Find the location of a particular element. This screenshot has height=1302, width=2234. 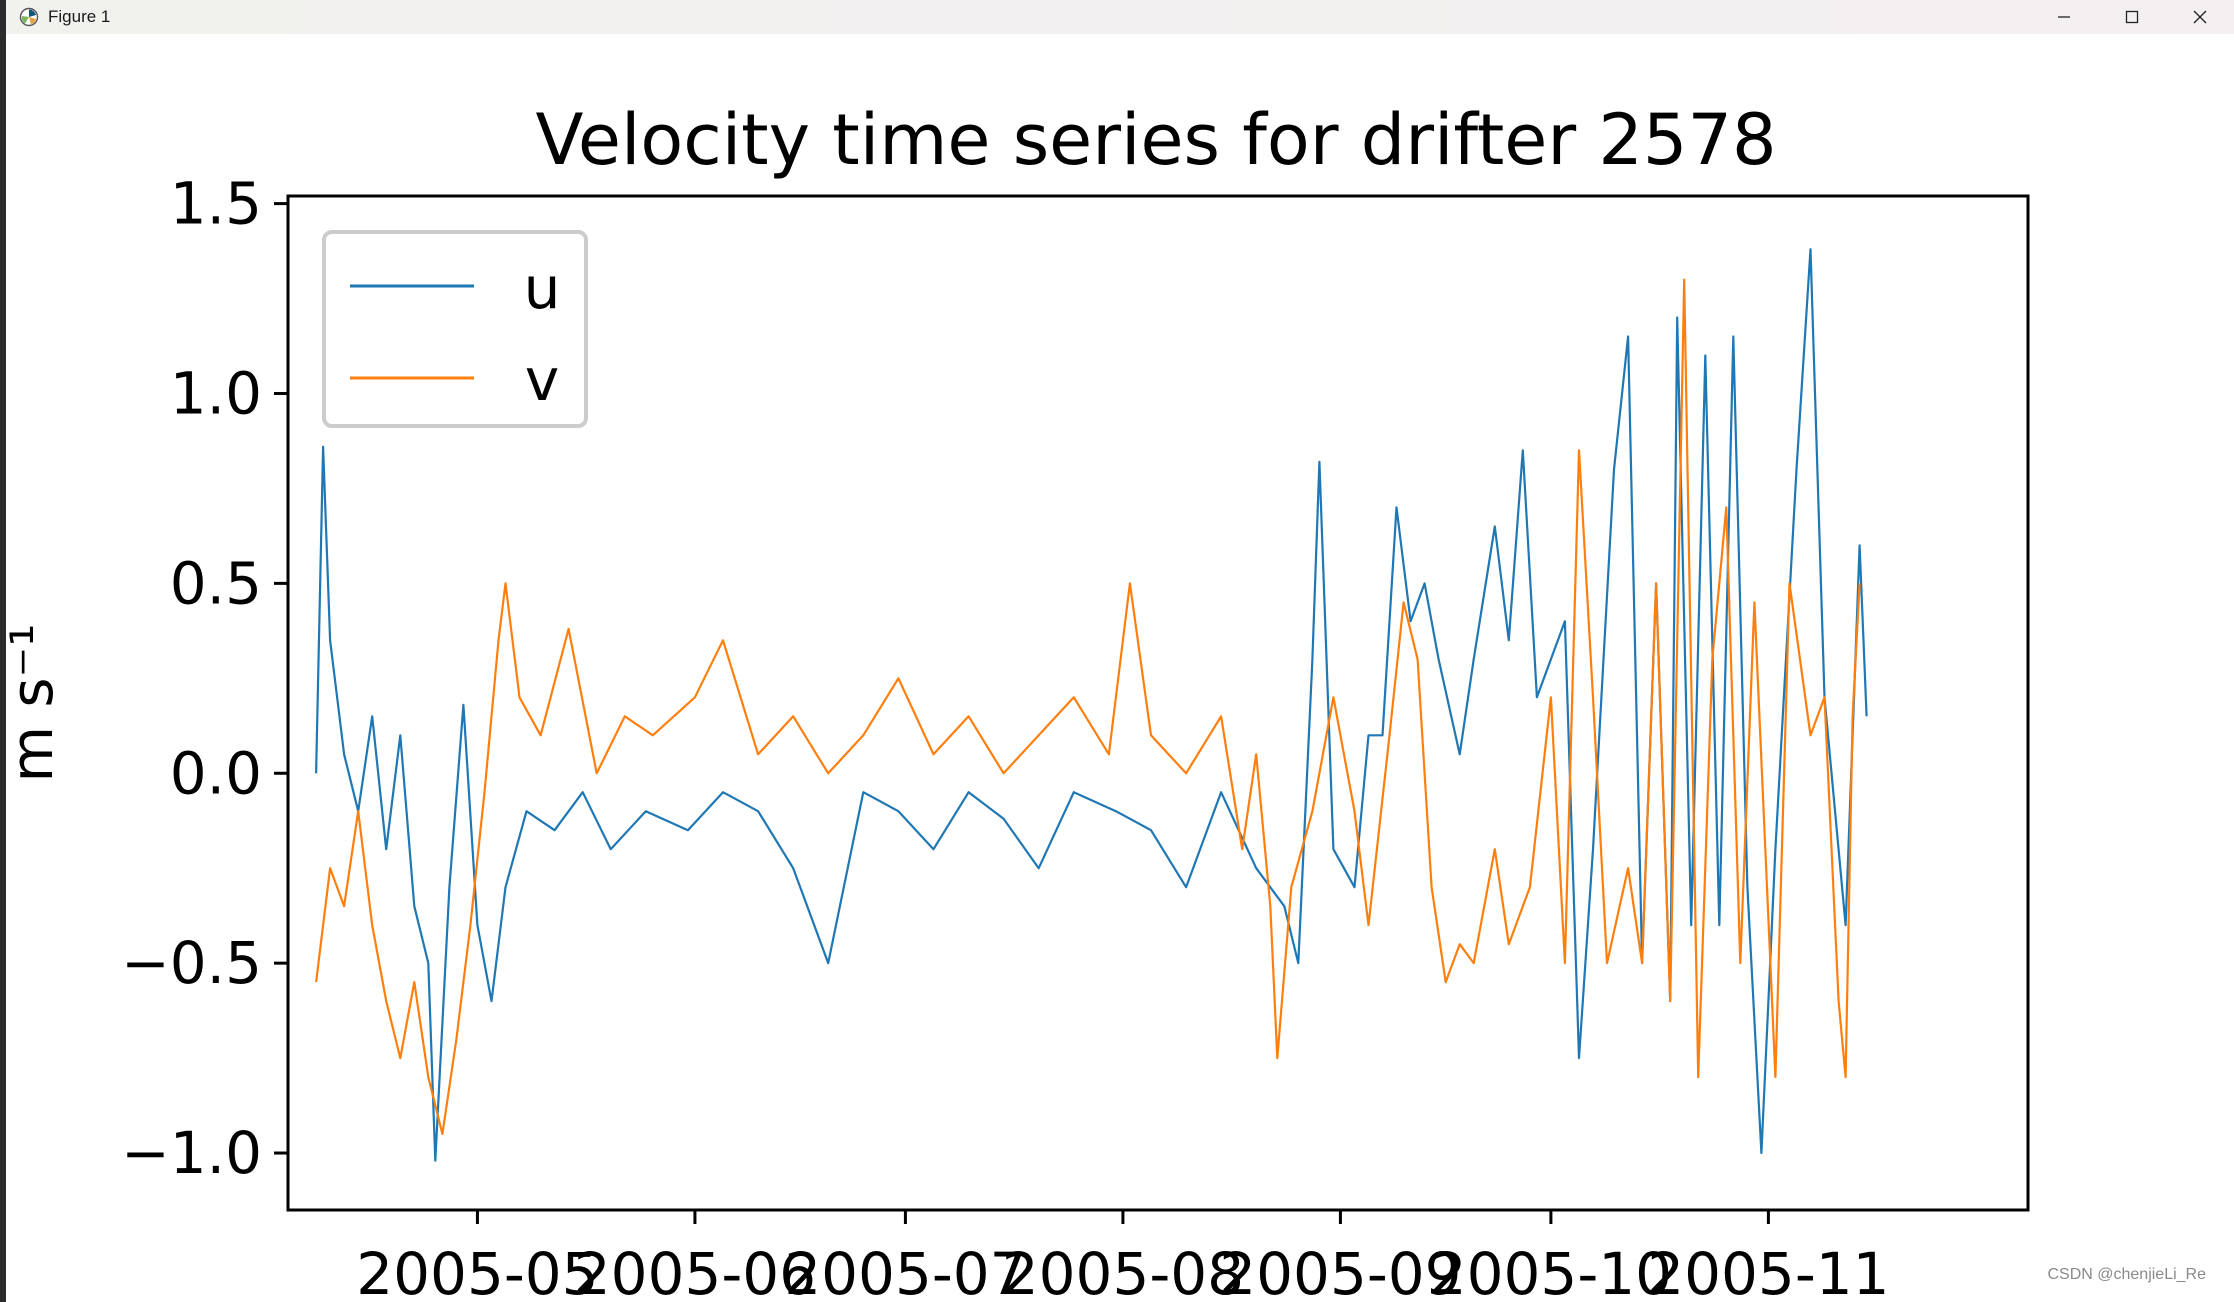

y-tick-label: 0.0 is located at coordinates (216, 773).